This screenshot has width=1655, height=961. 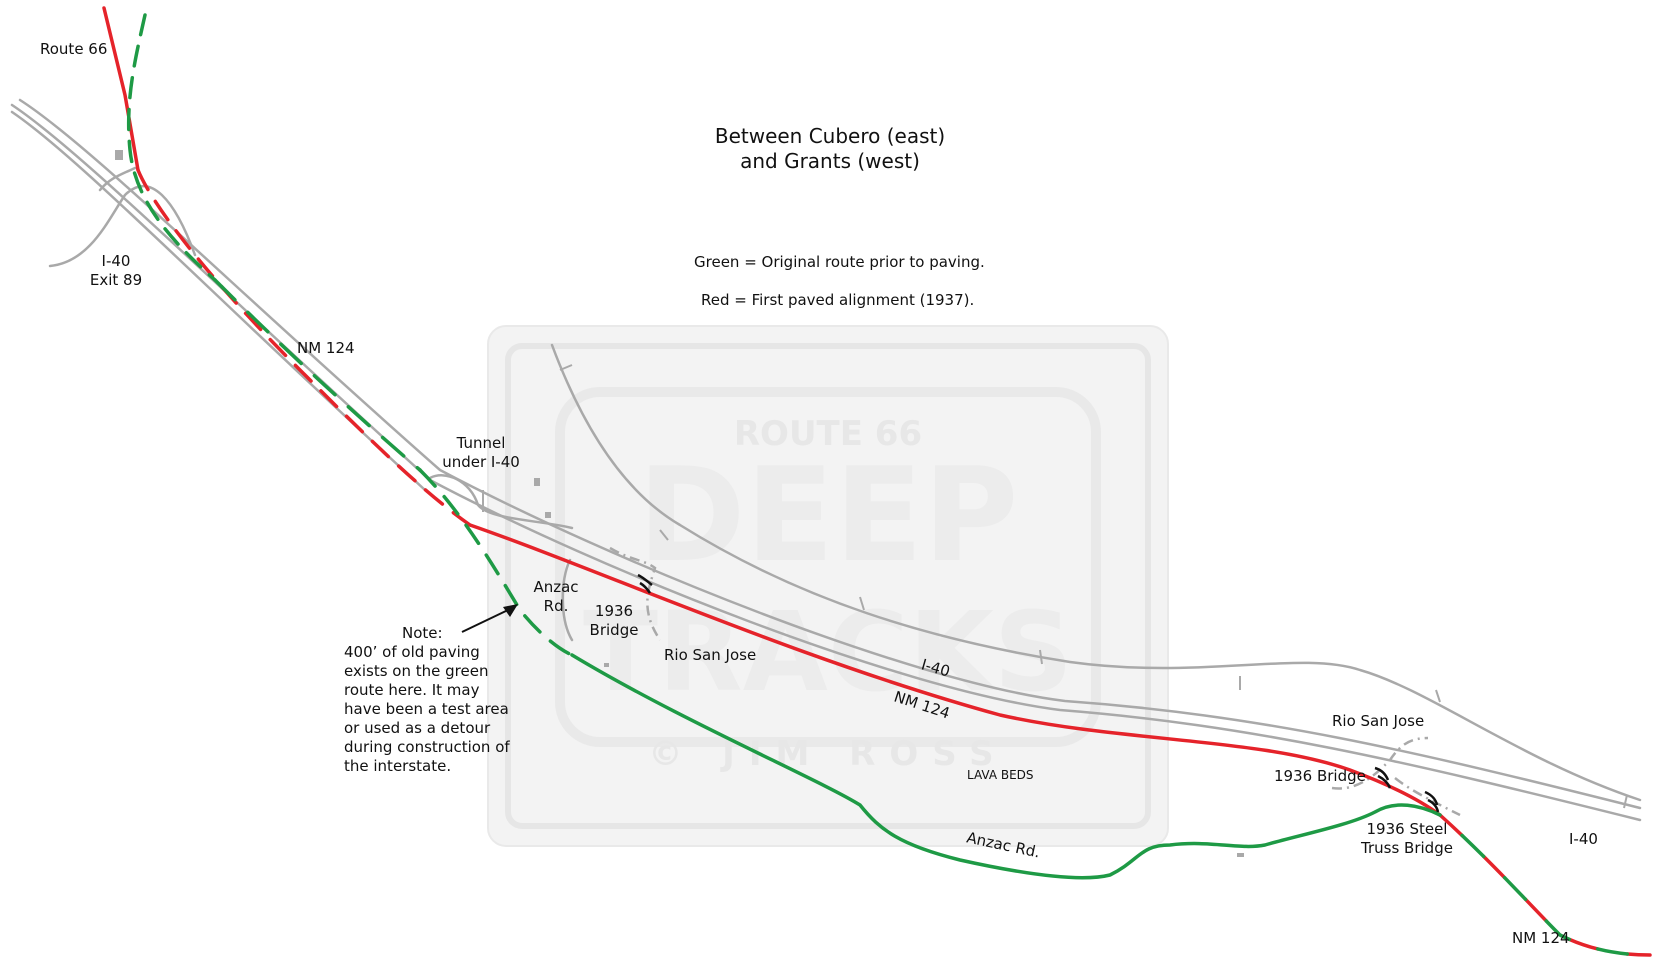 I want to click on label-tunnel: Tunnel under I-40, so click(x=481, y=453).